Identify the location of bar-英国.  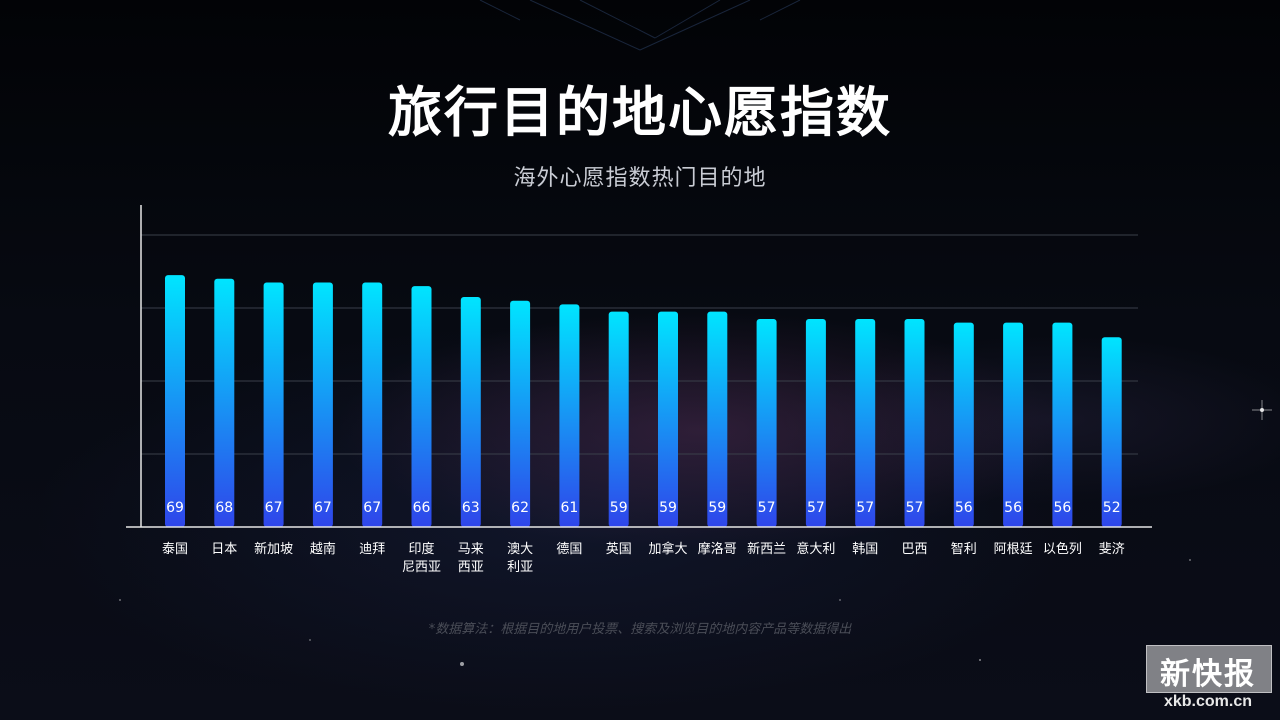
(618, 419).